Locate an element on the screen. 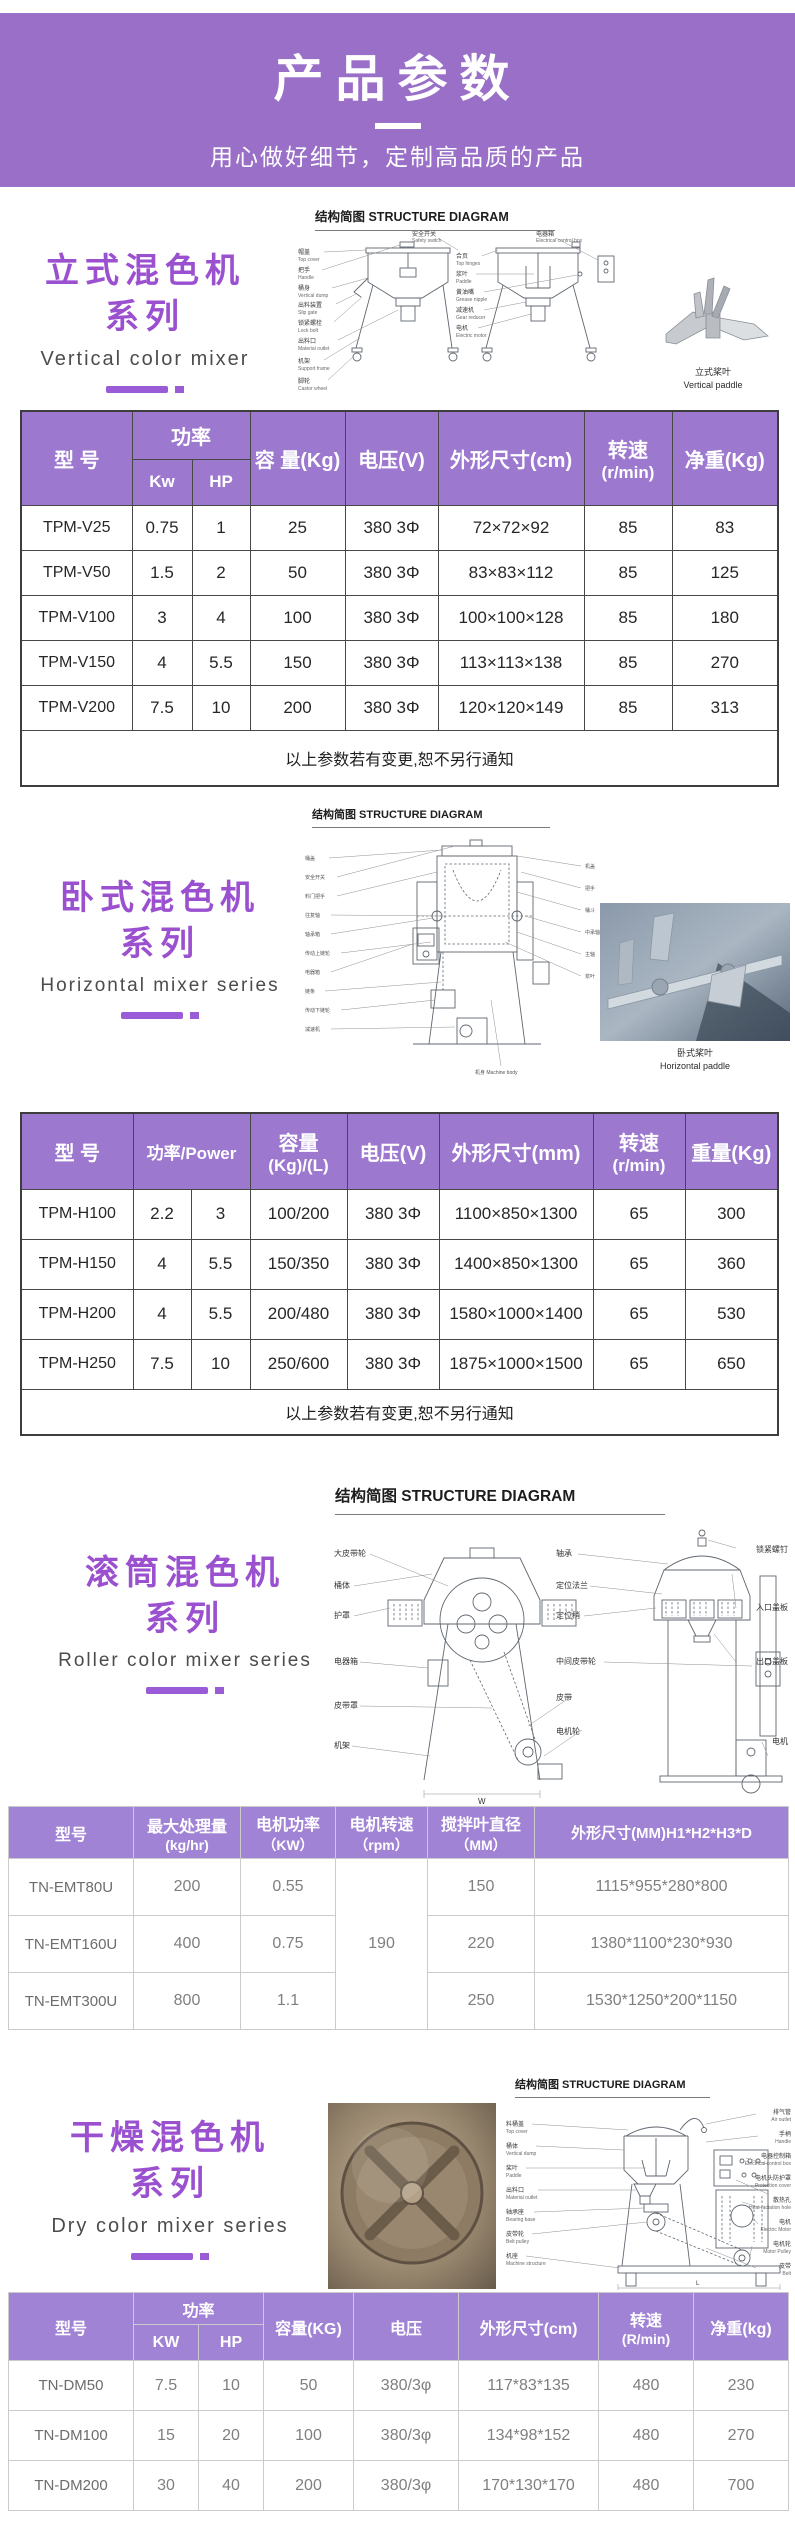 This screenshot has width=795, height=2542. cell: 700 is located at coordinates (741, 2485).